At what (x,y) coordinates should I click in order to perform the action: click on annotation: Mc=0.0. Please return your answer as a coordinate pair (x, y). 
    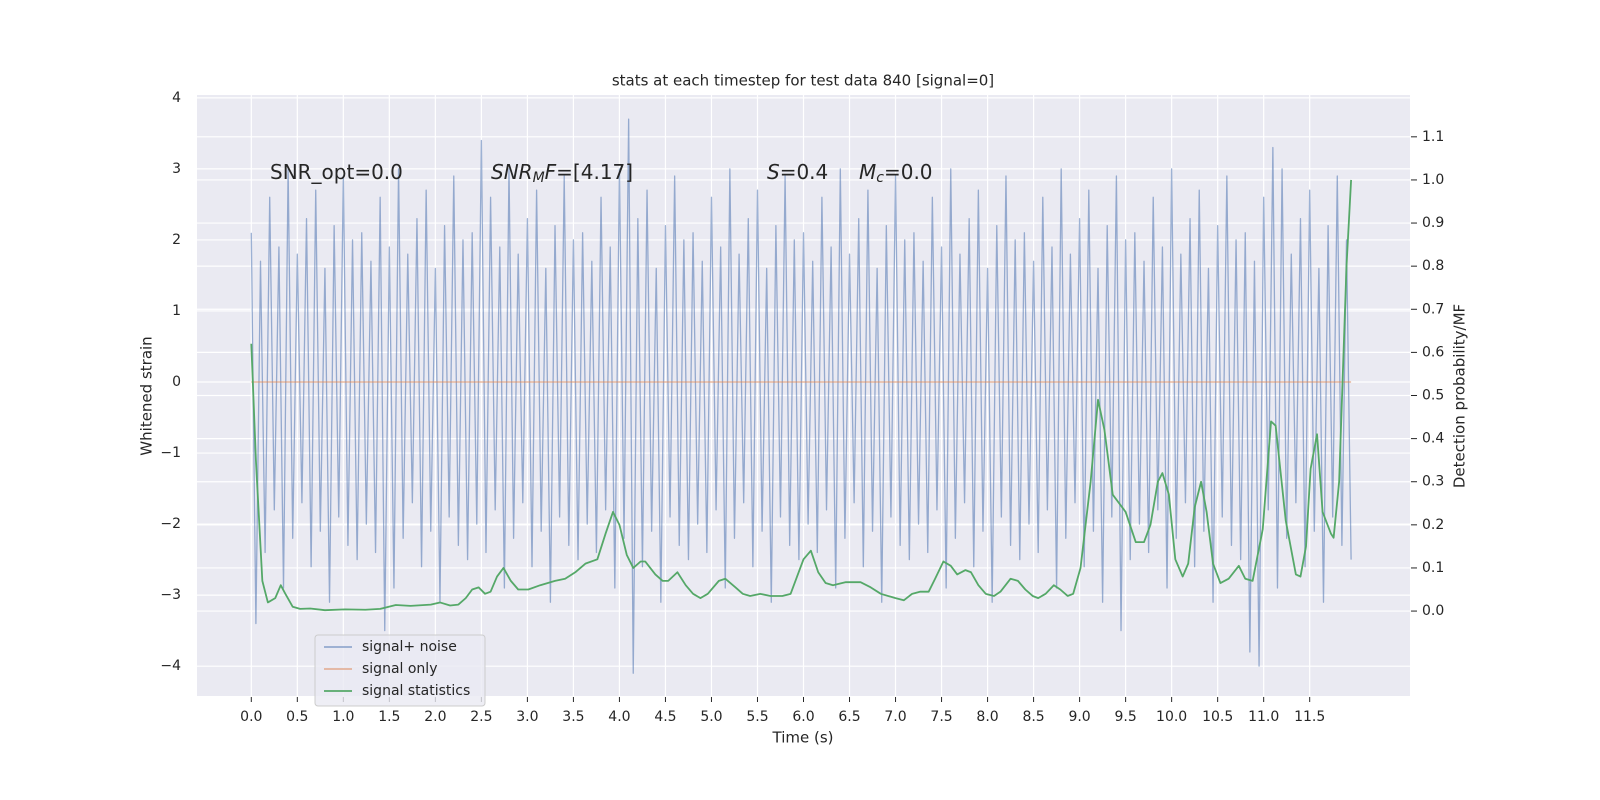
    Looking at the image, I should click on (896, 173).